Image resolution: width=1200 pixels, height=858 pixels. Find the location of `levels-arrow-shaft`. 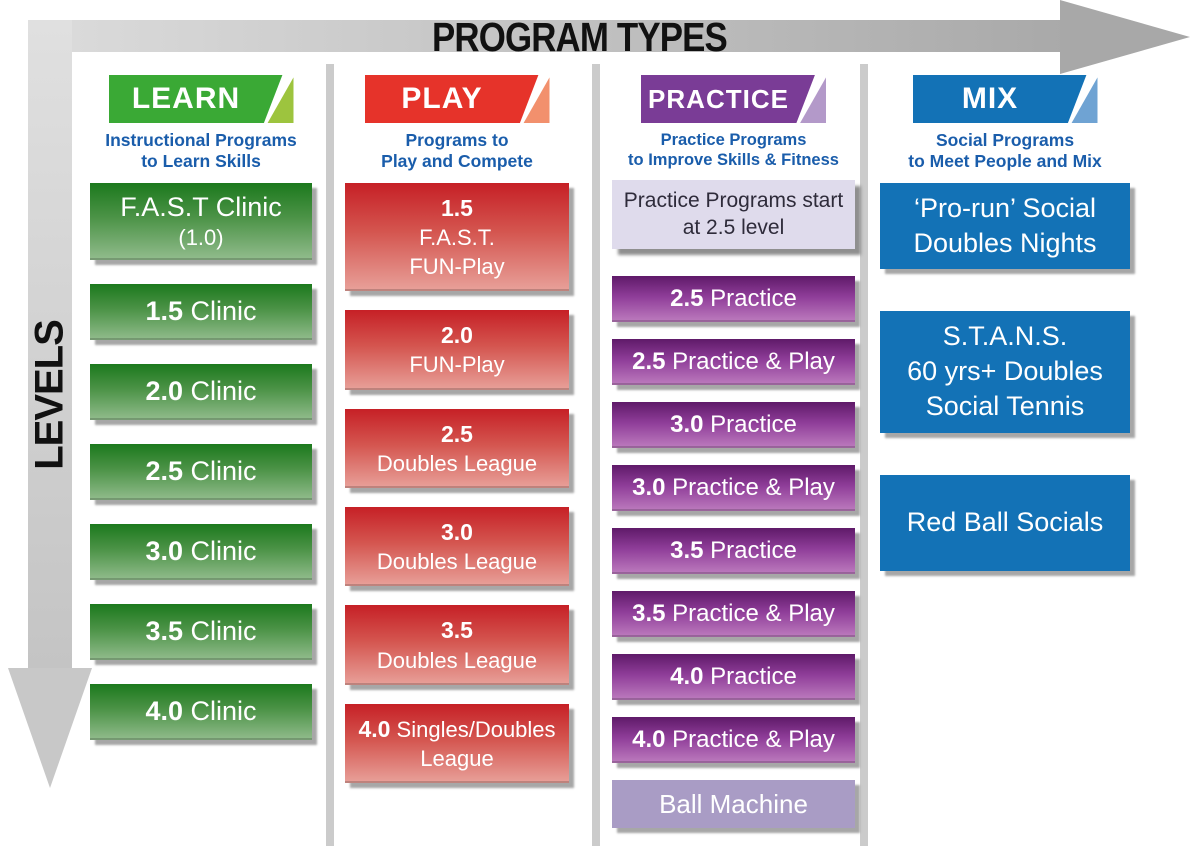

levels-arrow-shaft is located at coordinates (50, 345).